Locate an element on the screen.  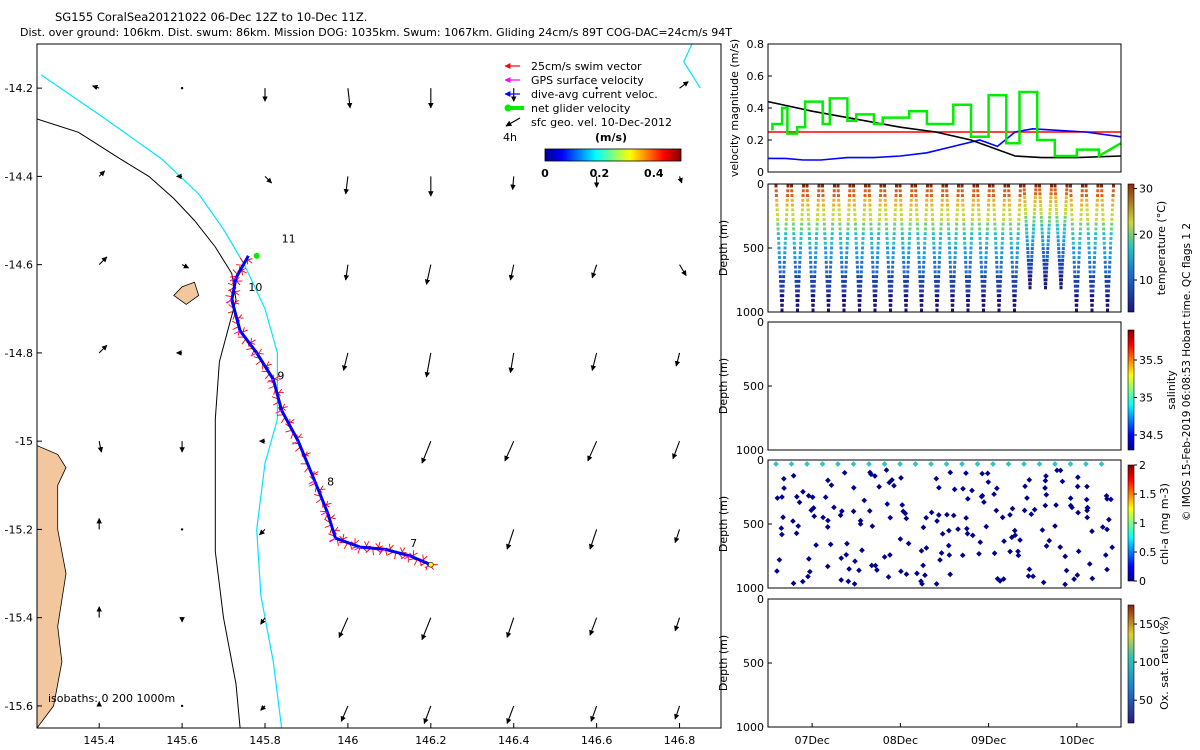
legend-net-glider-label: net glider velocity is located at coordinates (581, 108).